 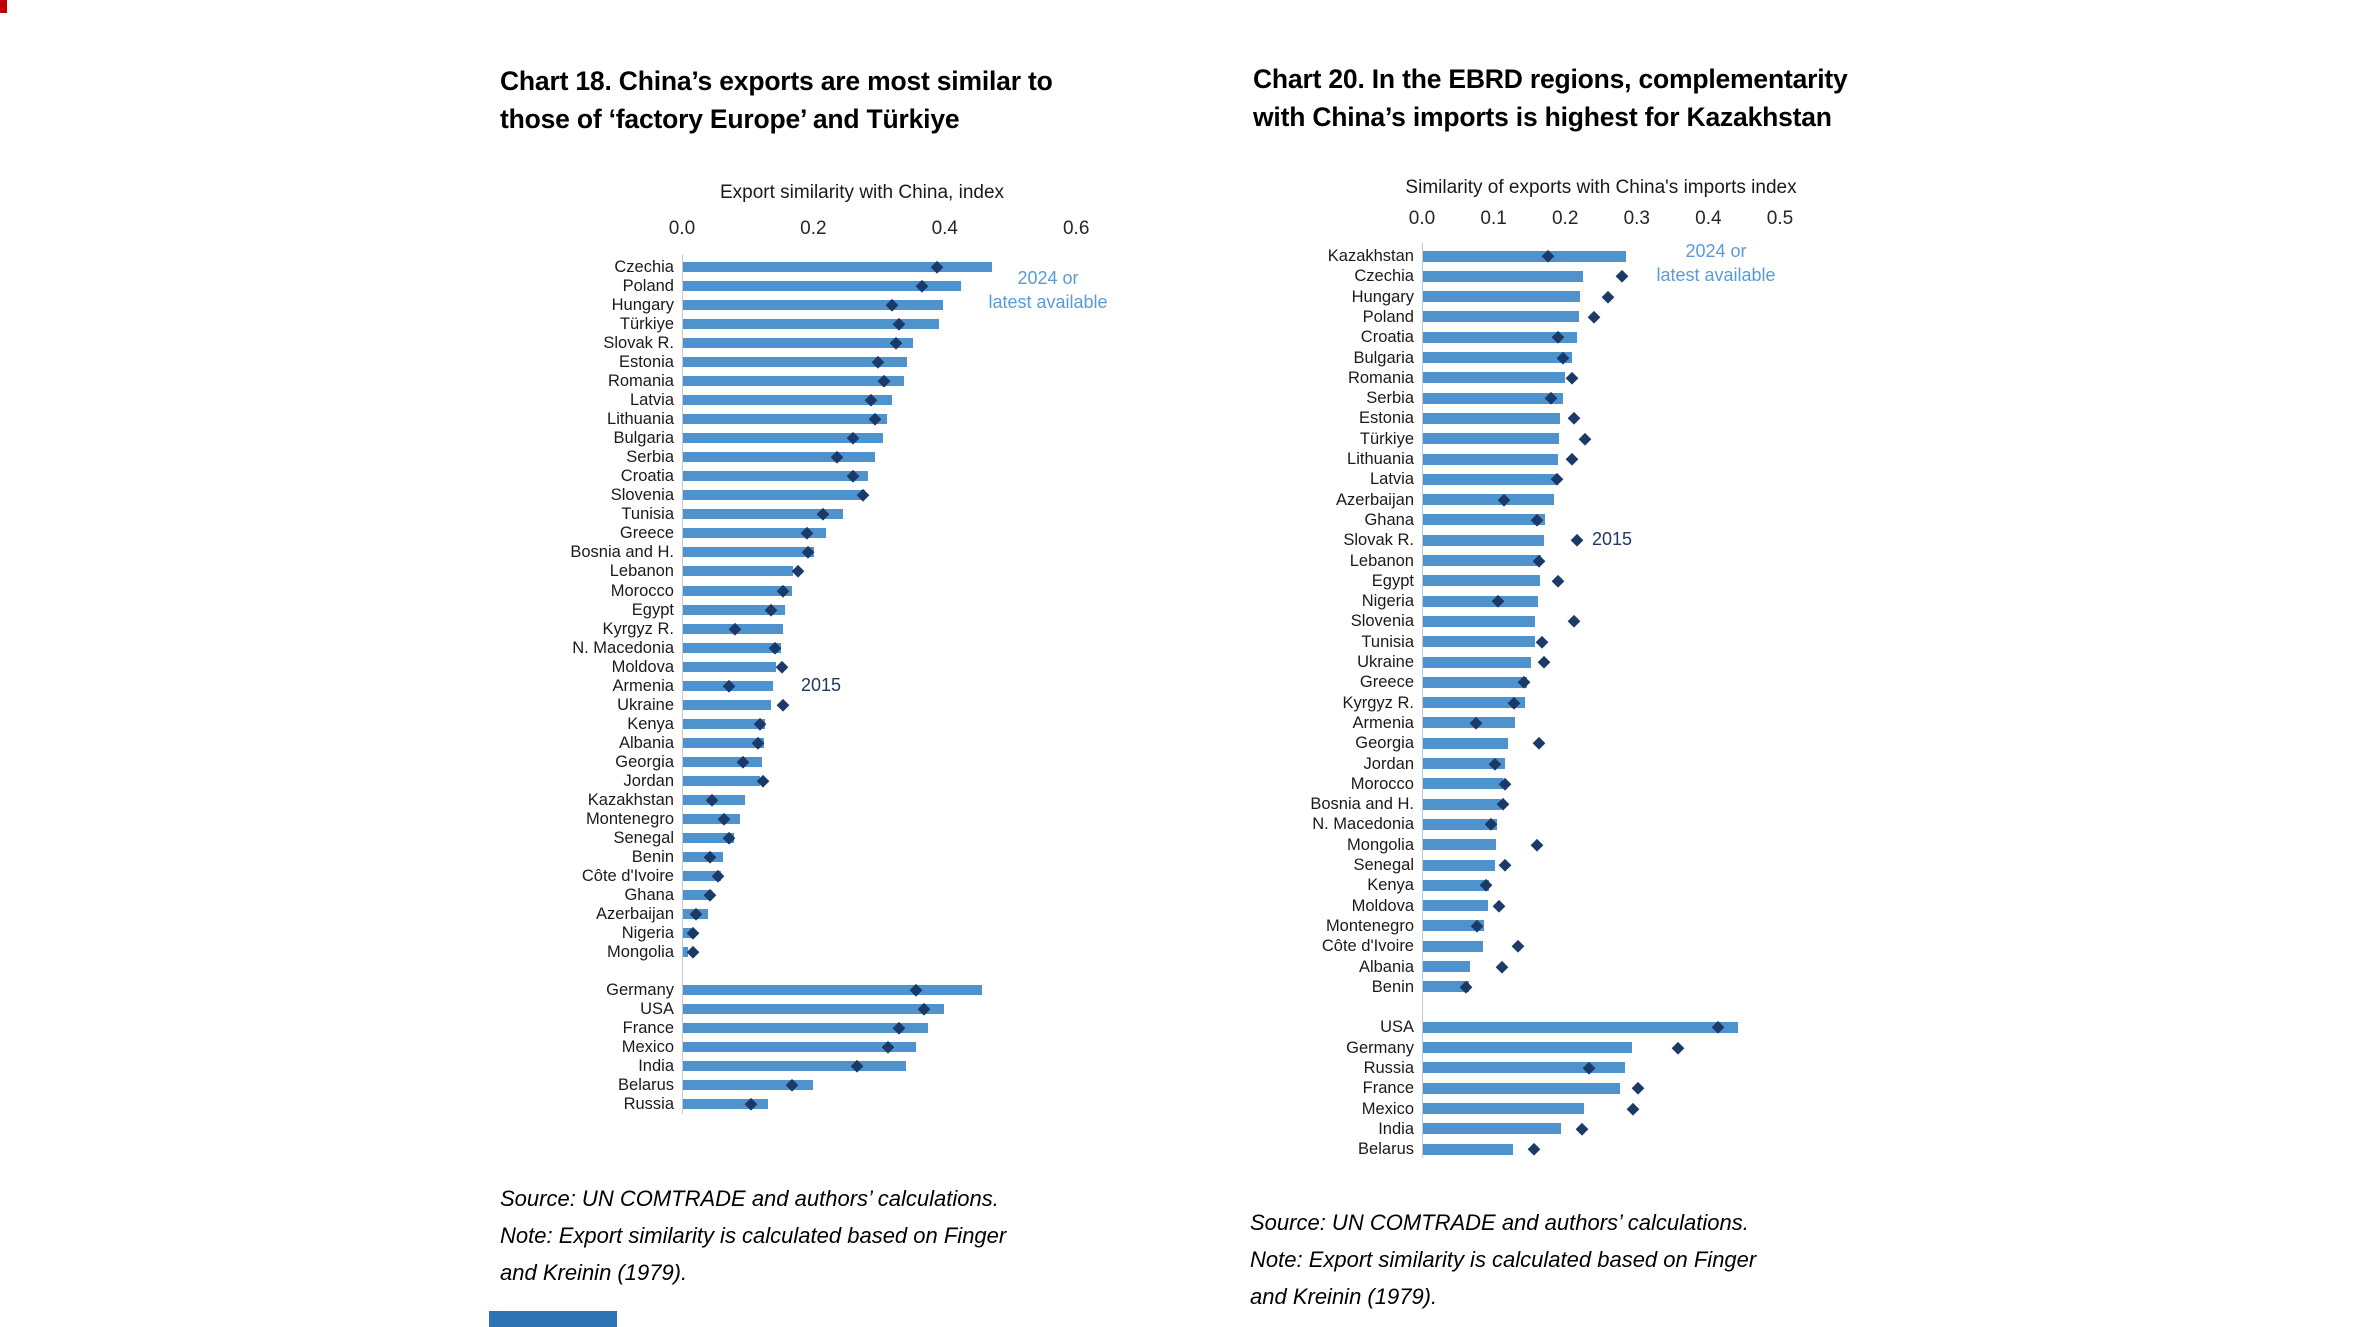 What do you see at coordinates (1780, 218) in the screenshot?
I see `x-tick-label: 0.5` at bounding box center [1780, 218].